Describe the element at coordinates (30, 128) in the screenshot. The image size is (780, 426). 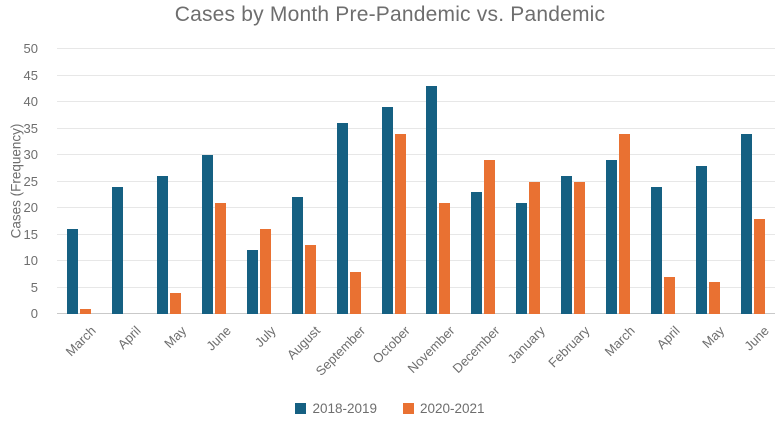
I see `y-tick-label: 35` at that location.